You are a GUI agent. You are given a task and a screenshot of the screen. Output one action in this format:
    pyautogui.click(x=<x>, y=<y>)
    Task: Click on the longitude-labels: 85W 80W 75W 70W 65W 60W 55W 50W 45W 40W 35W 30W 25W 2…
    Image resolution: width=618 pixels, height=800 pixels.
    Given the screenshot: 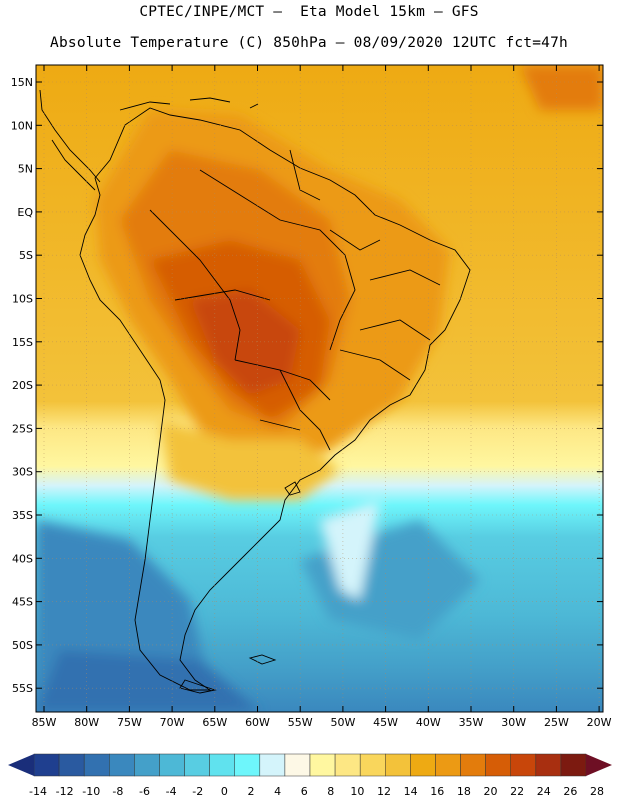 What is the action you would take?
    pyautogui.click(x=322, y=722)
    